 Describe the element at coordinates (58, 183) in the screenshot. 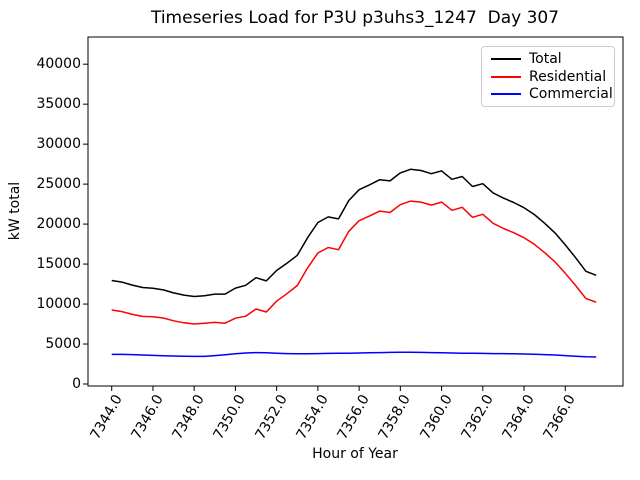

I see `y-tick-label: 25000` at that location.